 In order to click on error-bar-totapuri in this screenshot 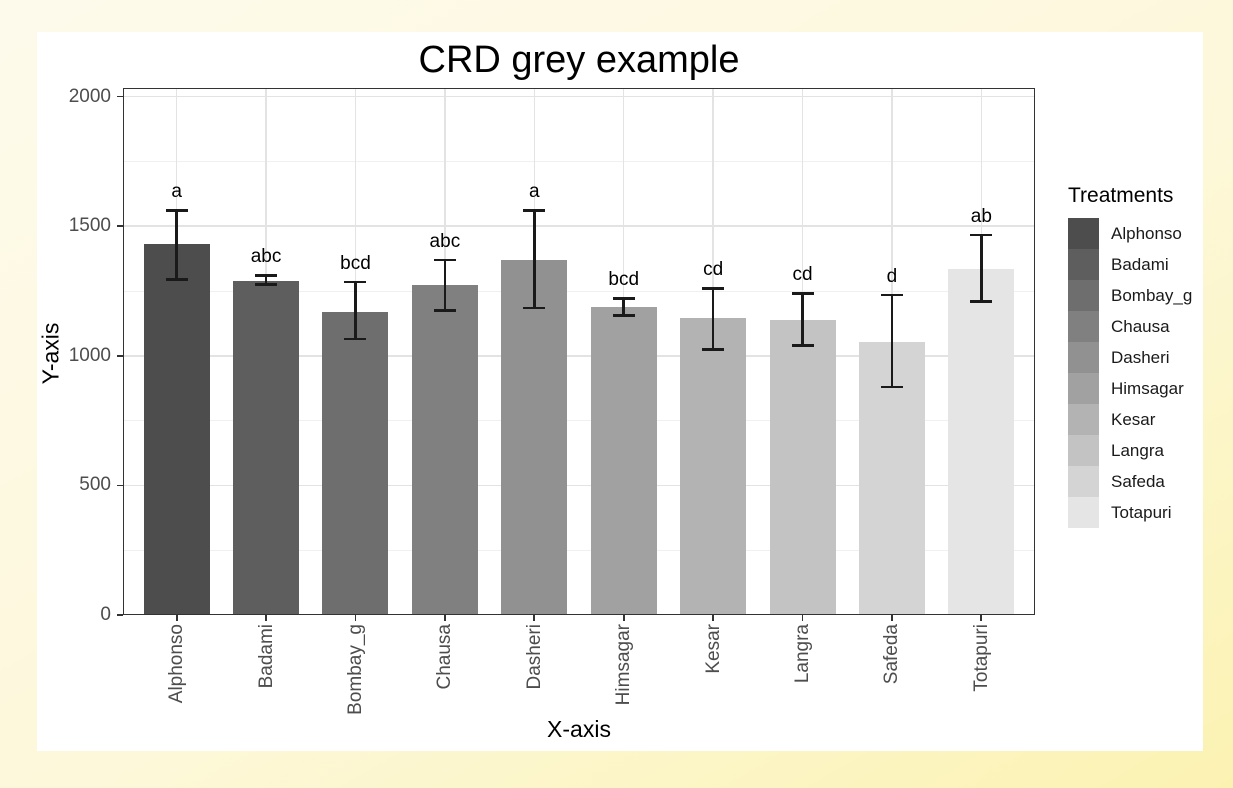, I will do `click(981, 268)`.